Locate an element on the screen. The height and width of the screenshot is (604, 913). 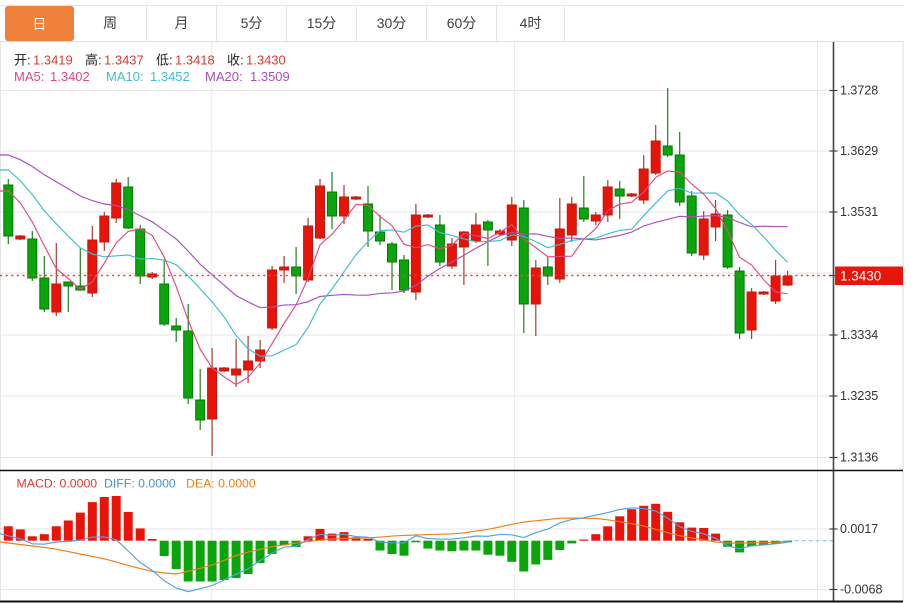
svg-text: 1.3334 is located at coordinates (859, 335).